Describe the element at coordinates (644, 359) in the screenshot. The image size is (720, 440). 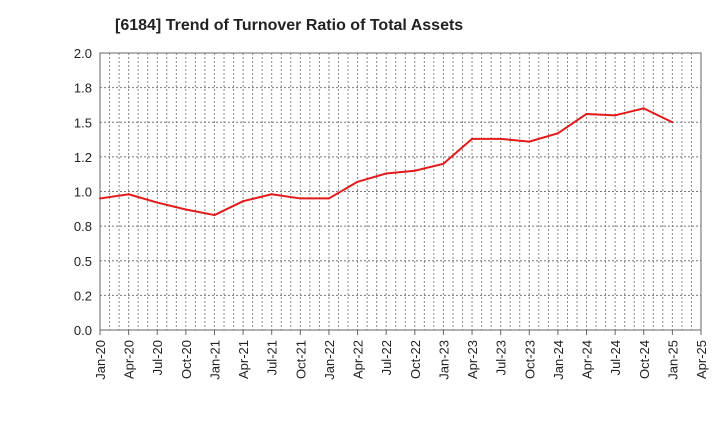
I see `x-tick-label: Oct-24` at that location.